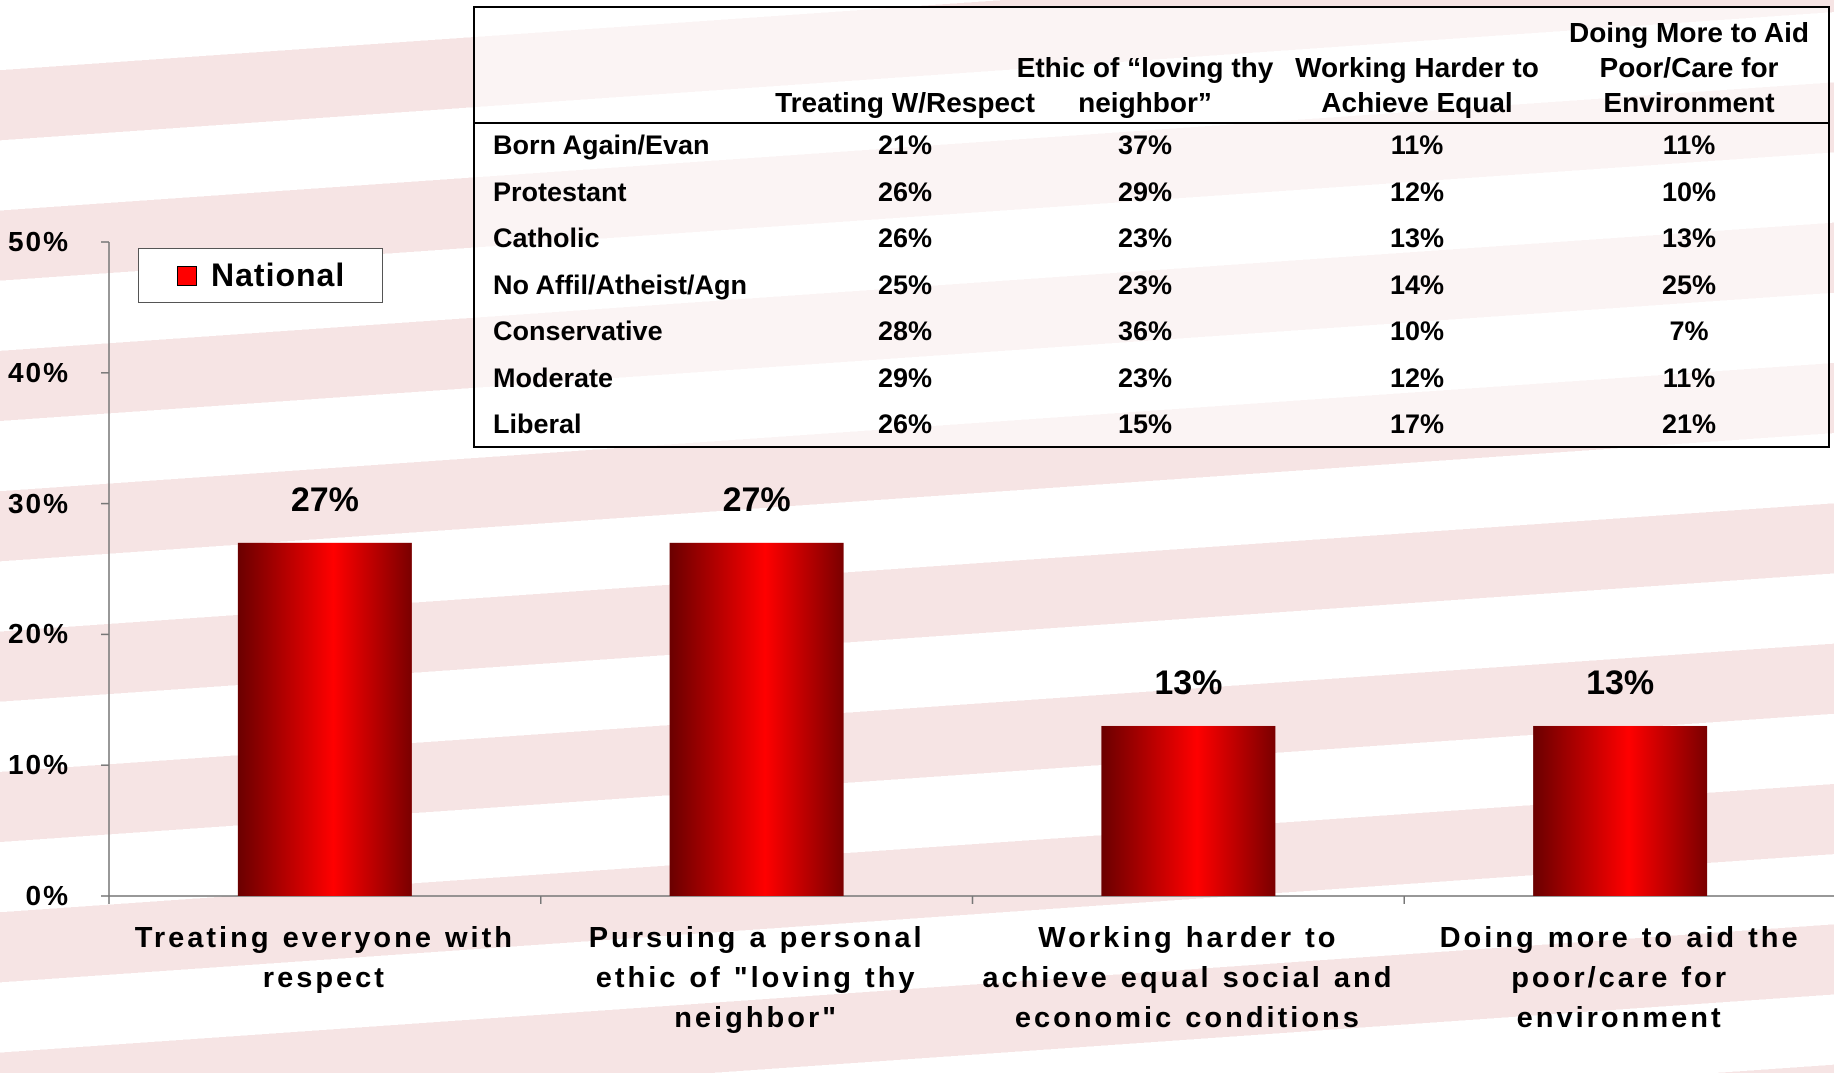  What do you see at coordinates (905, 331) in the screenshot?
I see `table-cell: 28%` at bounding box center [905, 331].